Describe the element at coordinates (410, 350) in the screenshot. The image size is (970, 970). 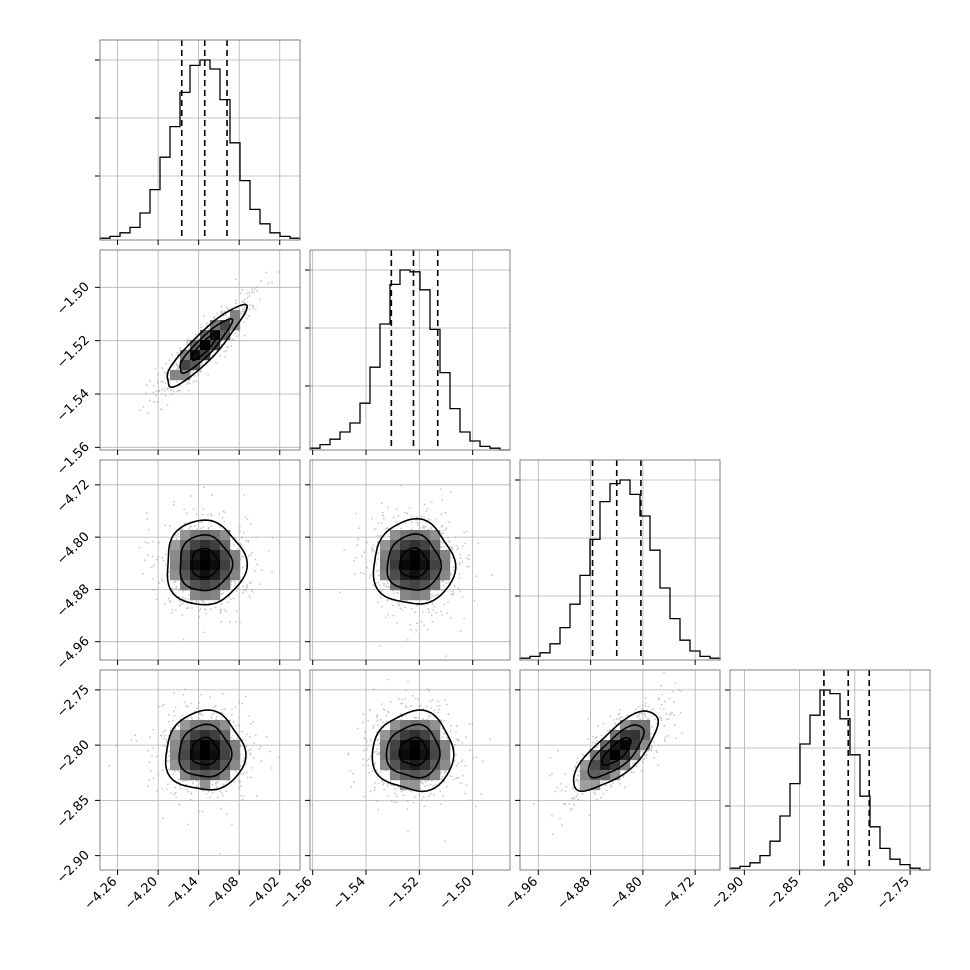
I see `panel-frame` at that location.